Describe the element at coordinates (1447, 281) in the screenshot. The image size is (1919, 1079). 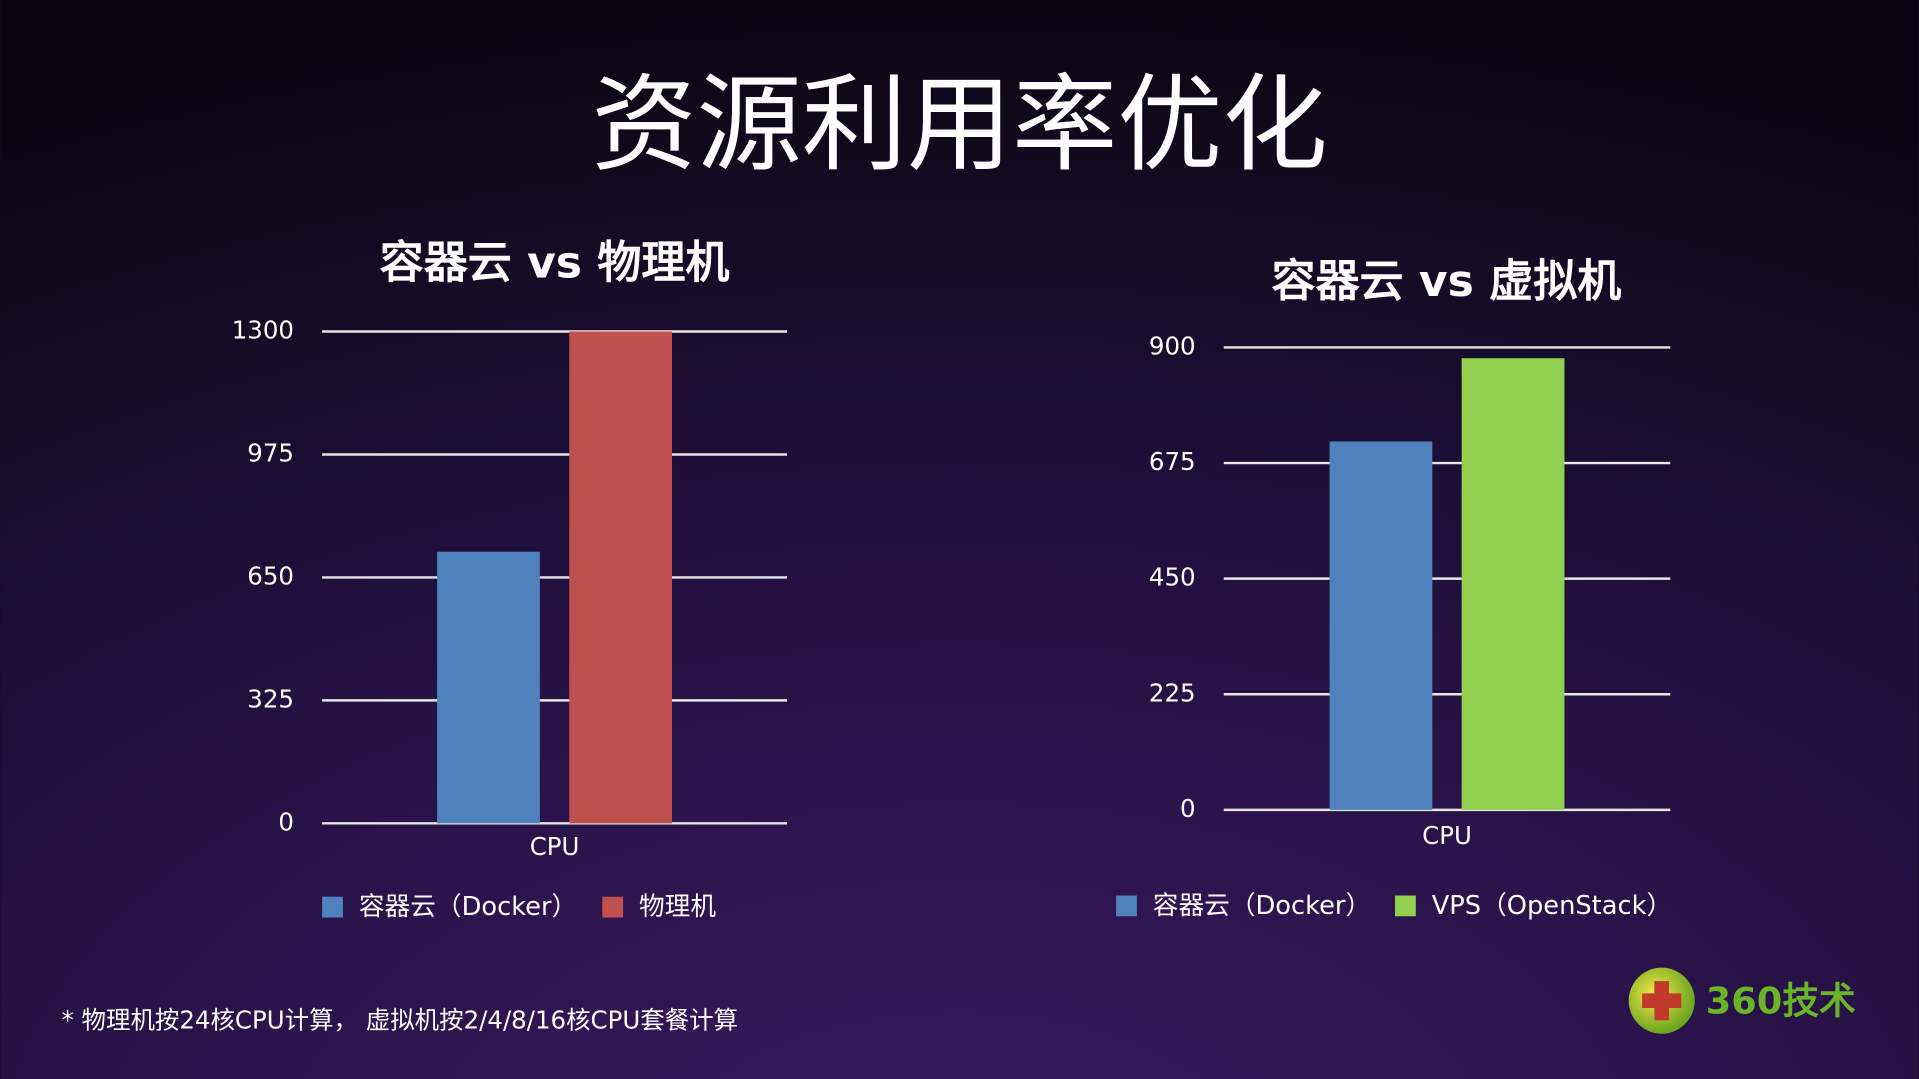
I see `chart-title: 容器云 vs 虚拟机` at that location.